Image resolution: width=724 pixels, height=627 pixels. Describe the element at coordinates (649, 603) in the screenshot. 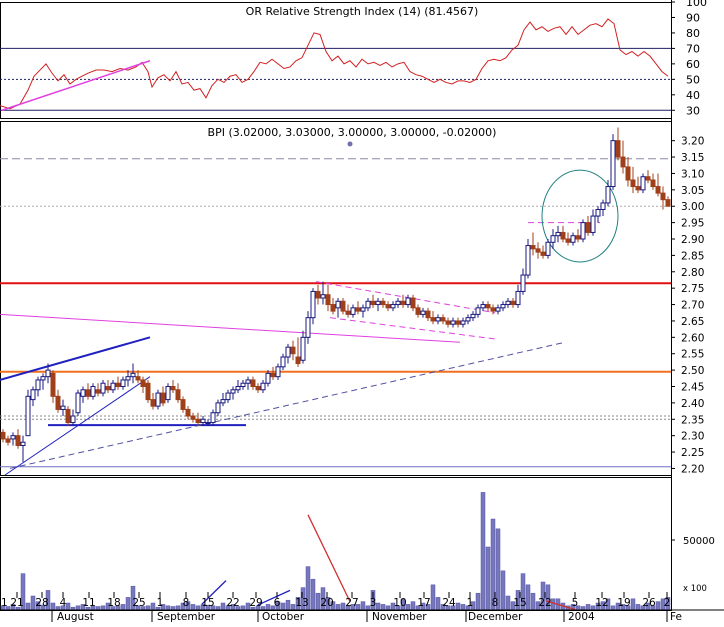

I see `x-day-label: 26` at that location.